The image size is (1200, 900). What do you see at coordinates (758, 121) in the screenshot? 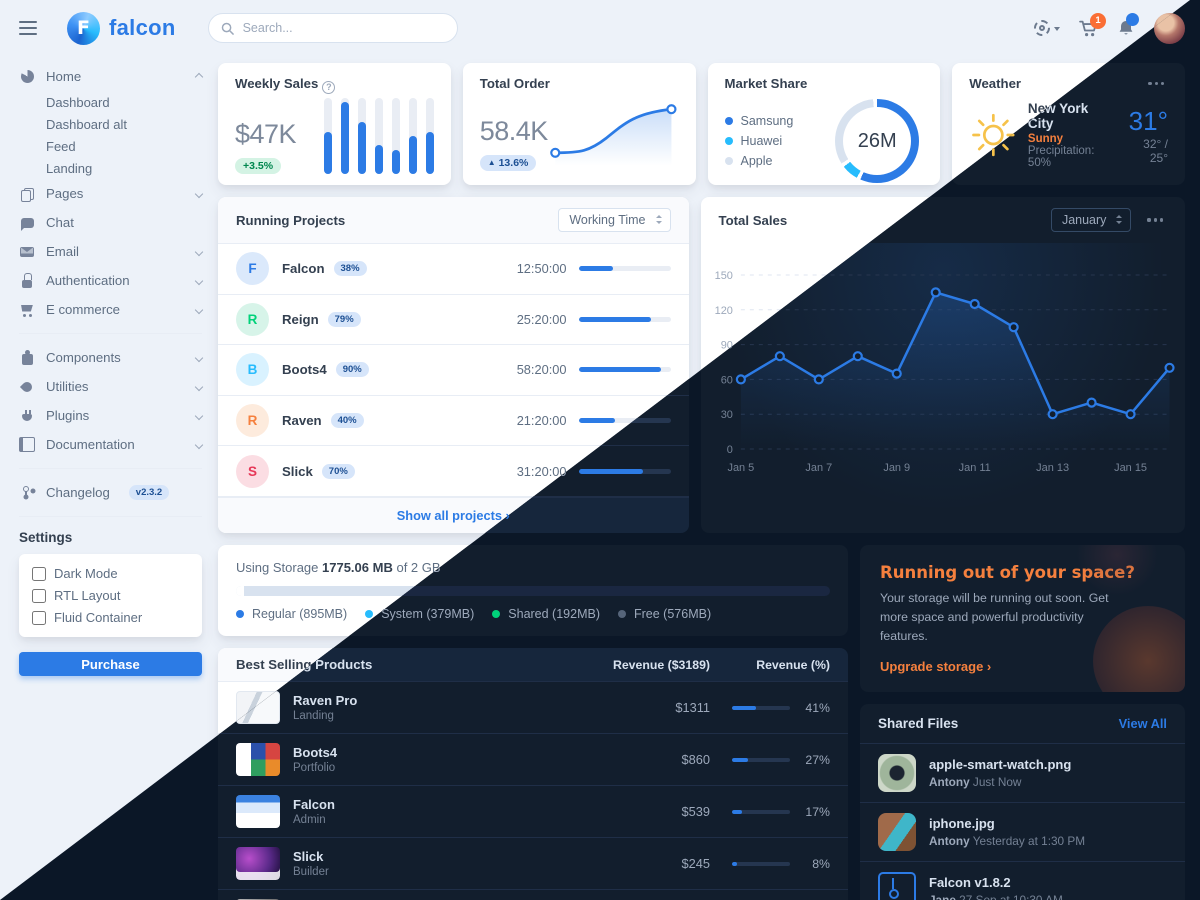
I see `legend-item: Samsung` at bounding box center [758, 121].